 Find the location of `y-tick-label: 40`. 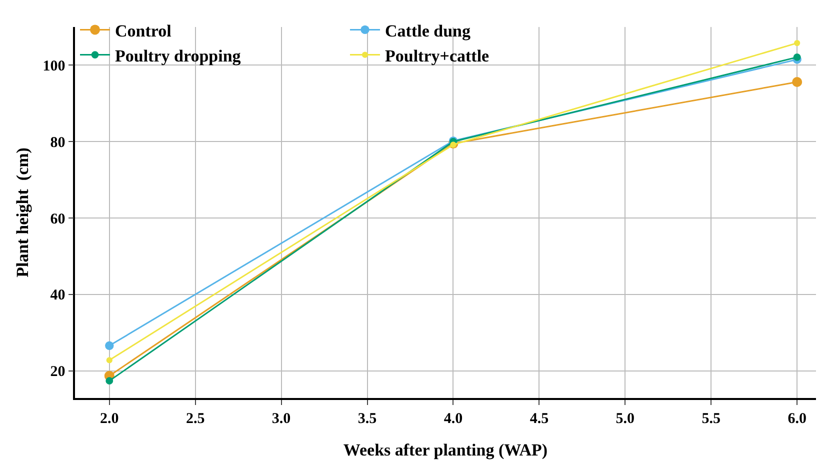

y-tick-label: 40 is located at coordinates (58, 296).